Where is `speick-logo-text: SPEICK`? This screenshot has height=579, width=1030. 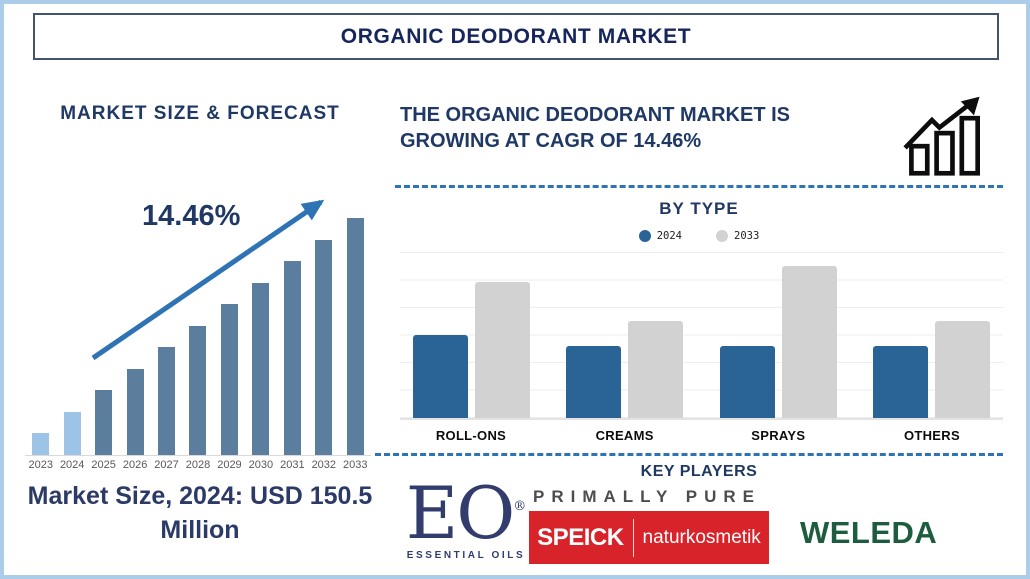
speick-logo-text: SPEICK is located at coordinates (580, 537).